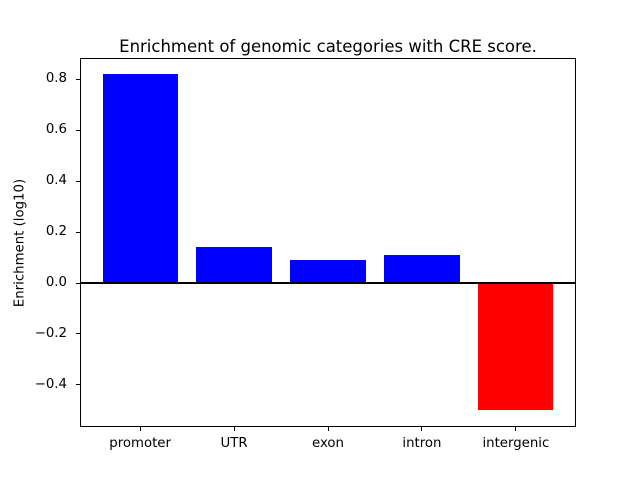  I want to click on y-tick-label: 0.8, so click(56, 79).